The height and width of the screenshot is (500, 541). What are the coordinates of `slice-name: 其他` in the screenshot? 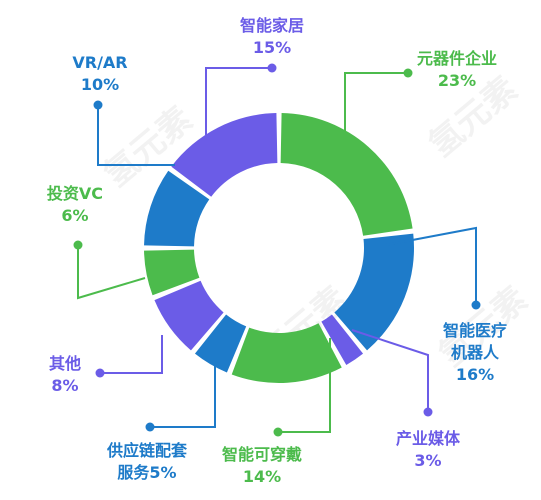 It's located at (64, 363).